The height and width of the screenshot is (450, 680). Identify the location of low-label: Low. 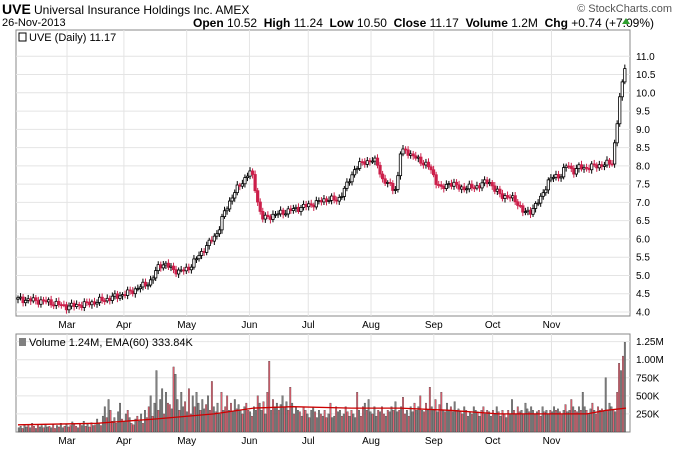
(341, 23).